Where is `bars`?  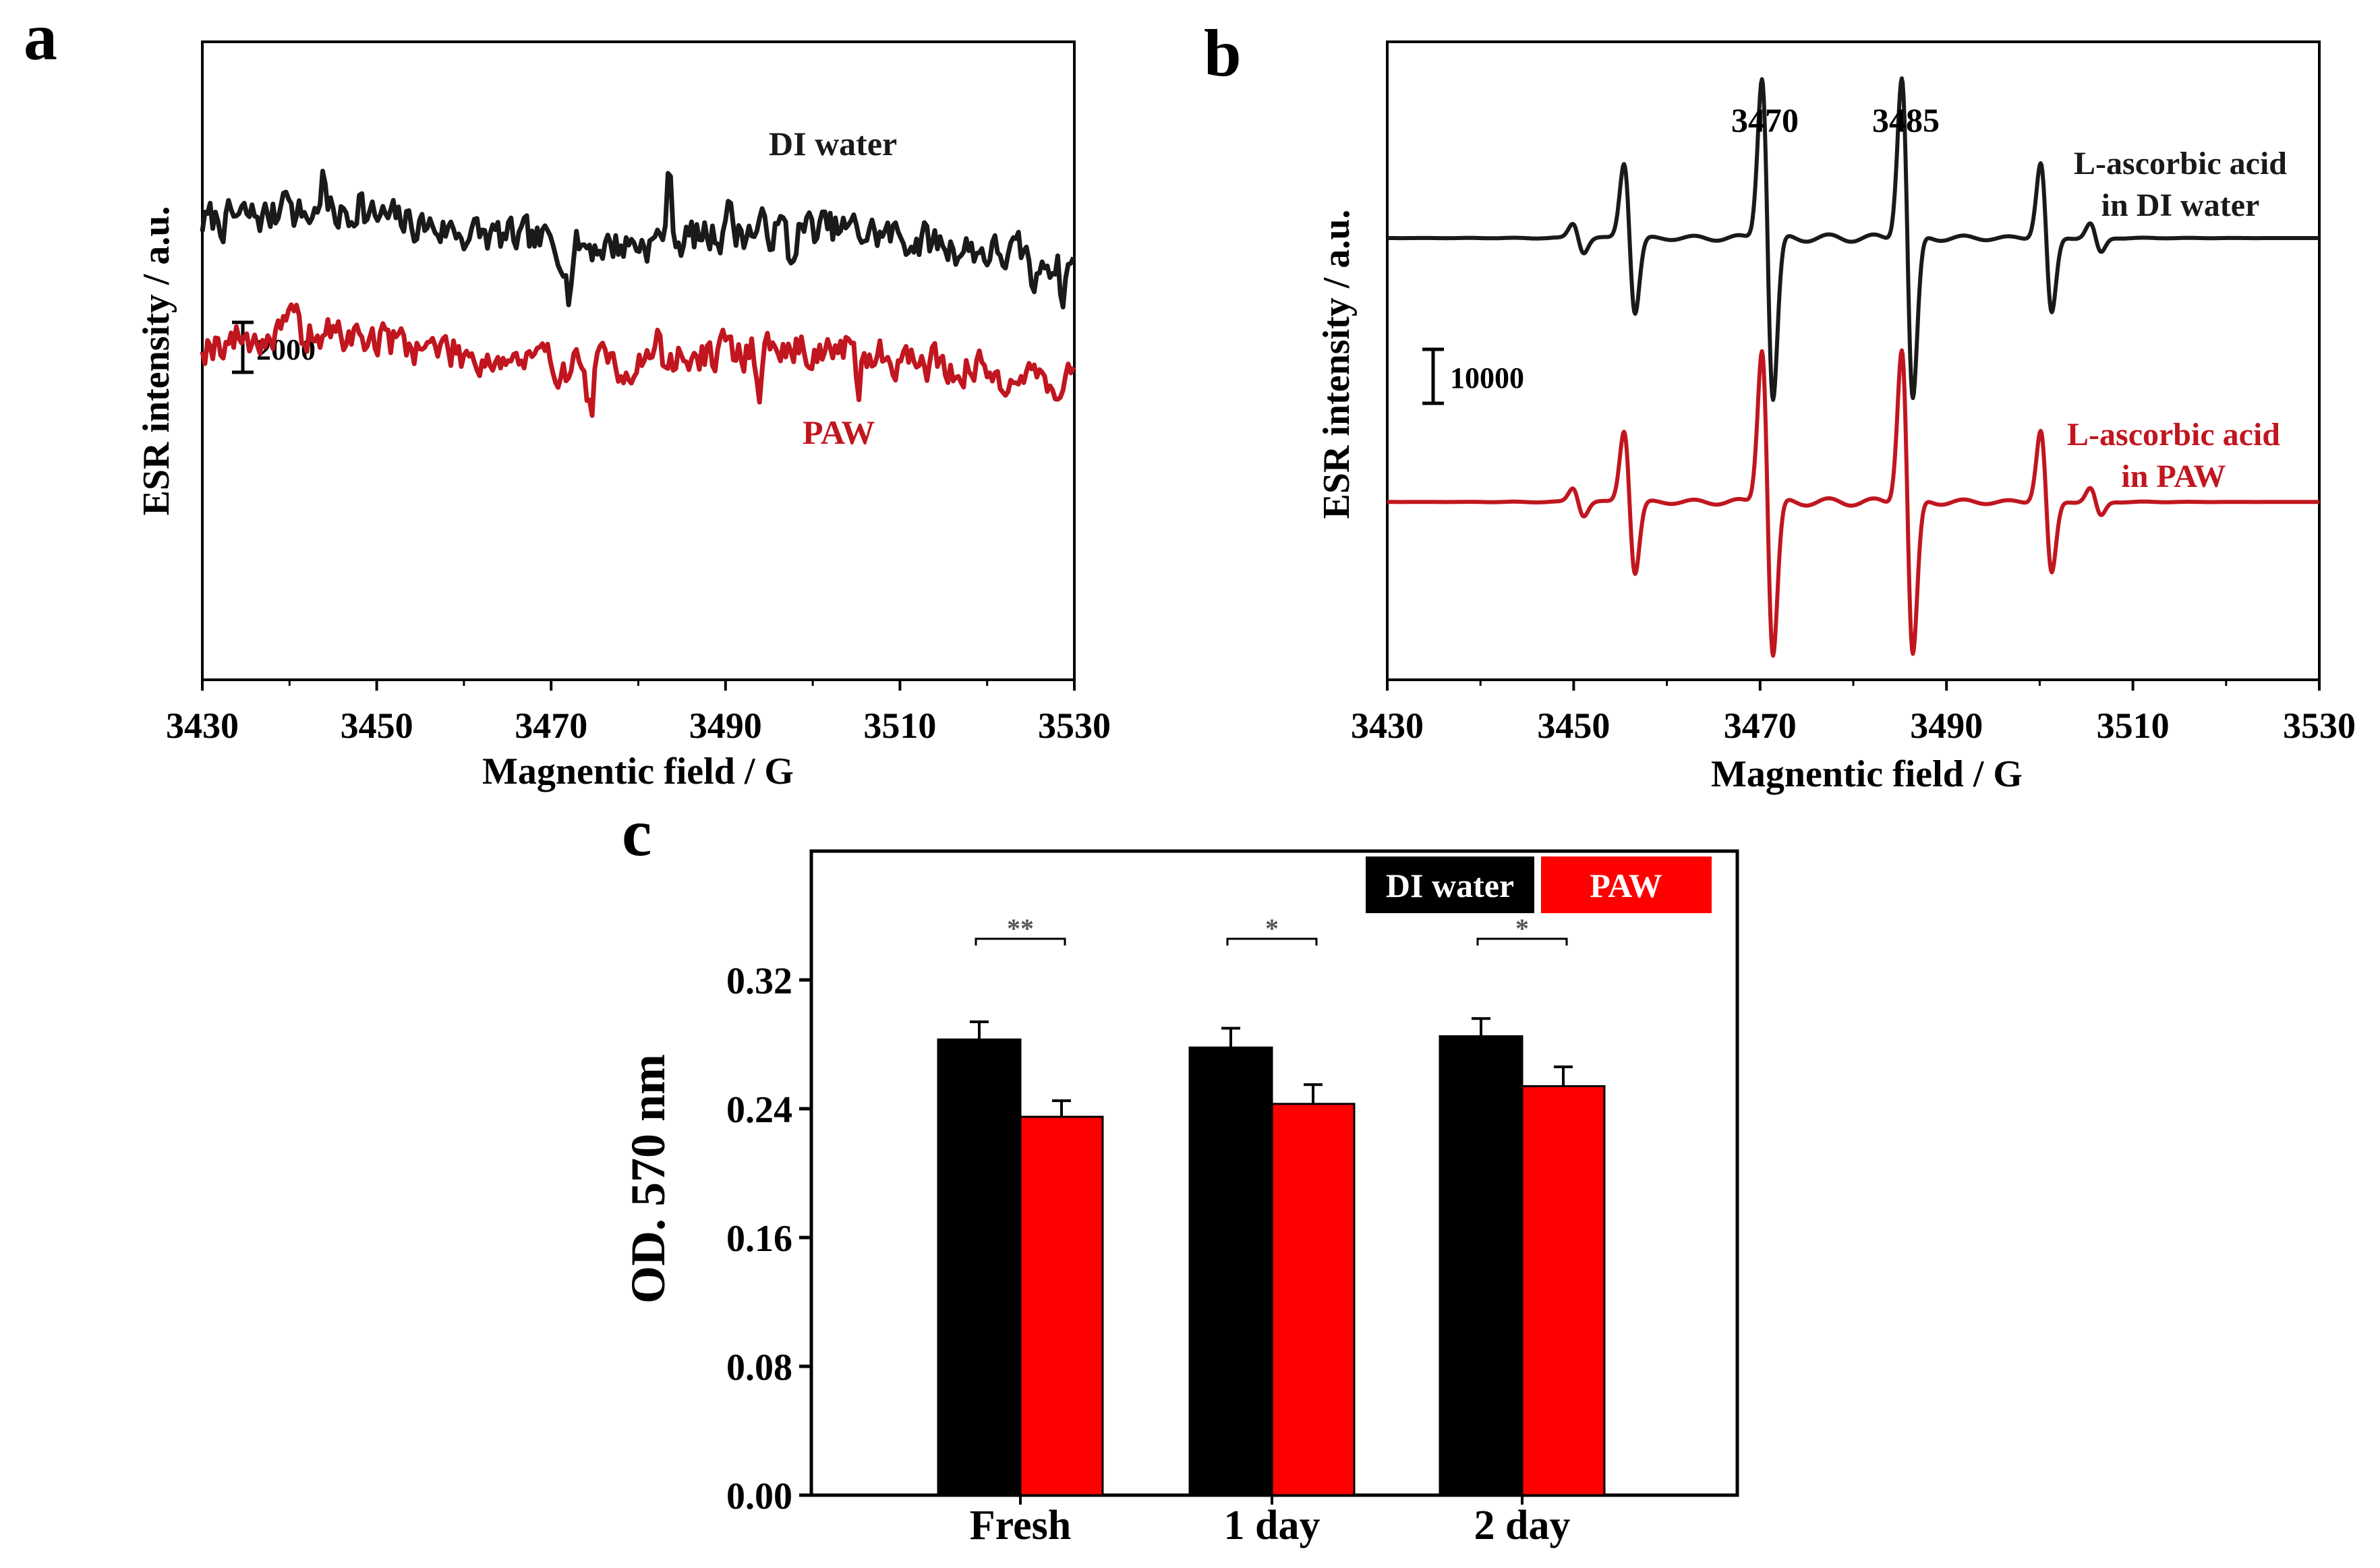 bars is located at coordinates (1271, 1266).